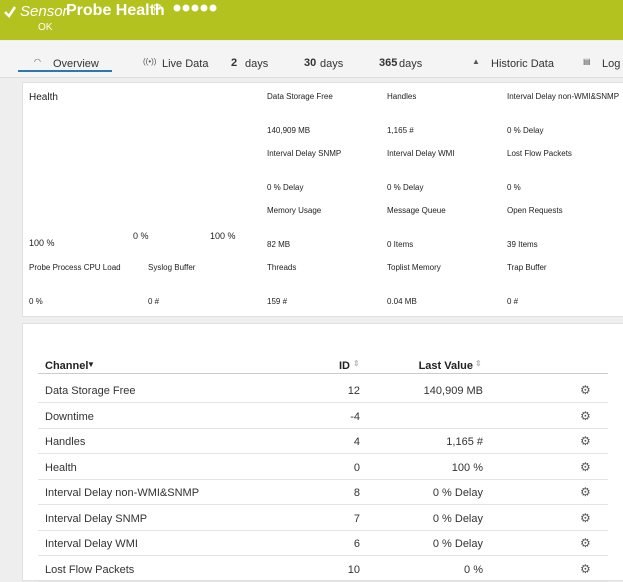  Describe the element at coordinates (357, 493) in the screenshot. I see `channel-id: 8` at that location.